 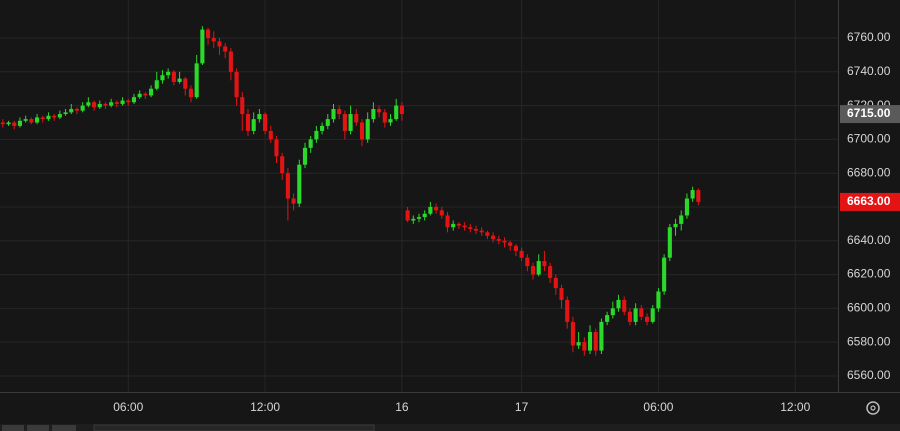 What do you see at coordinates (869, 274) in the screenshot?
I see `y-tick-label: 6620.00` at bounding box center [869, 274].